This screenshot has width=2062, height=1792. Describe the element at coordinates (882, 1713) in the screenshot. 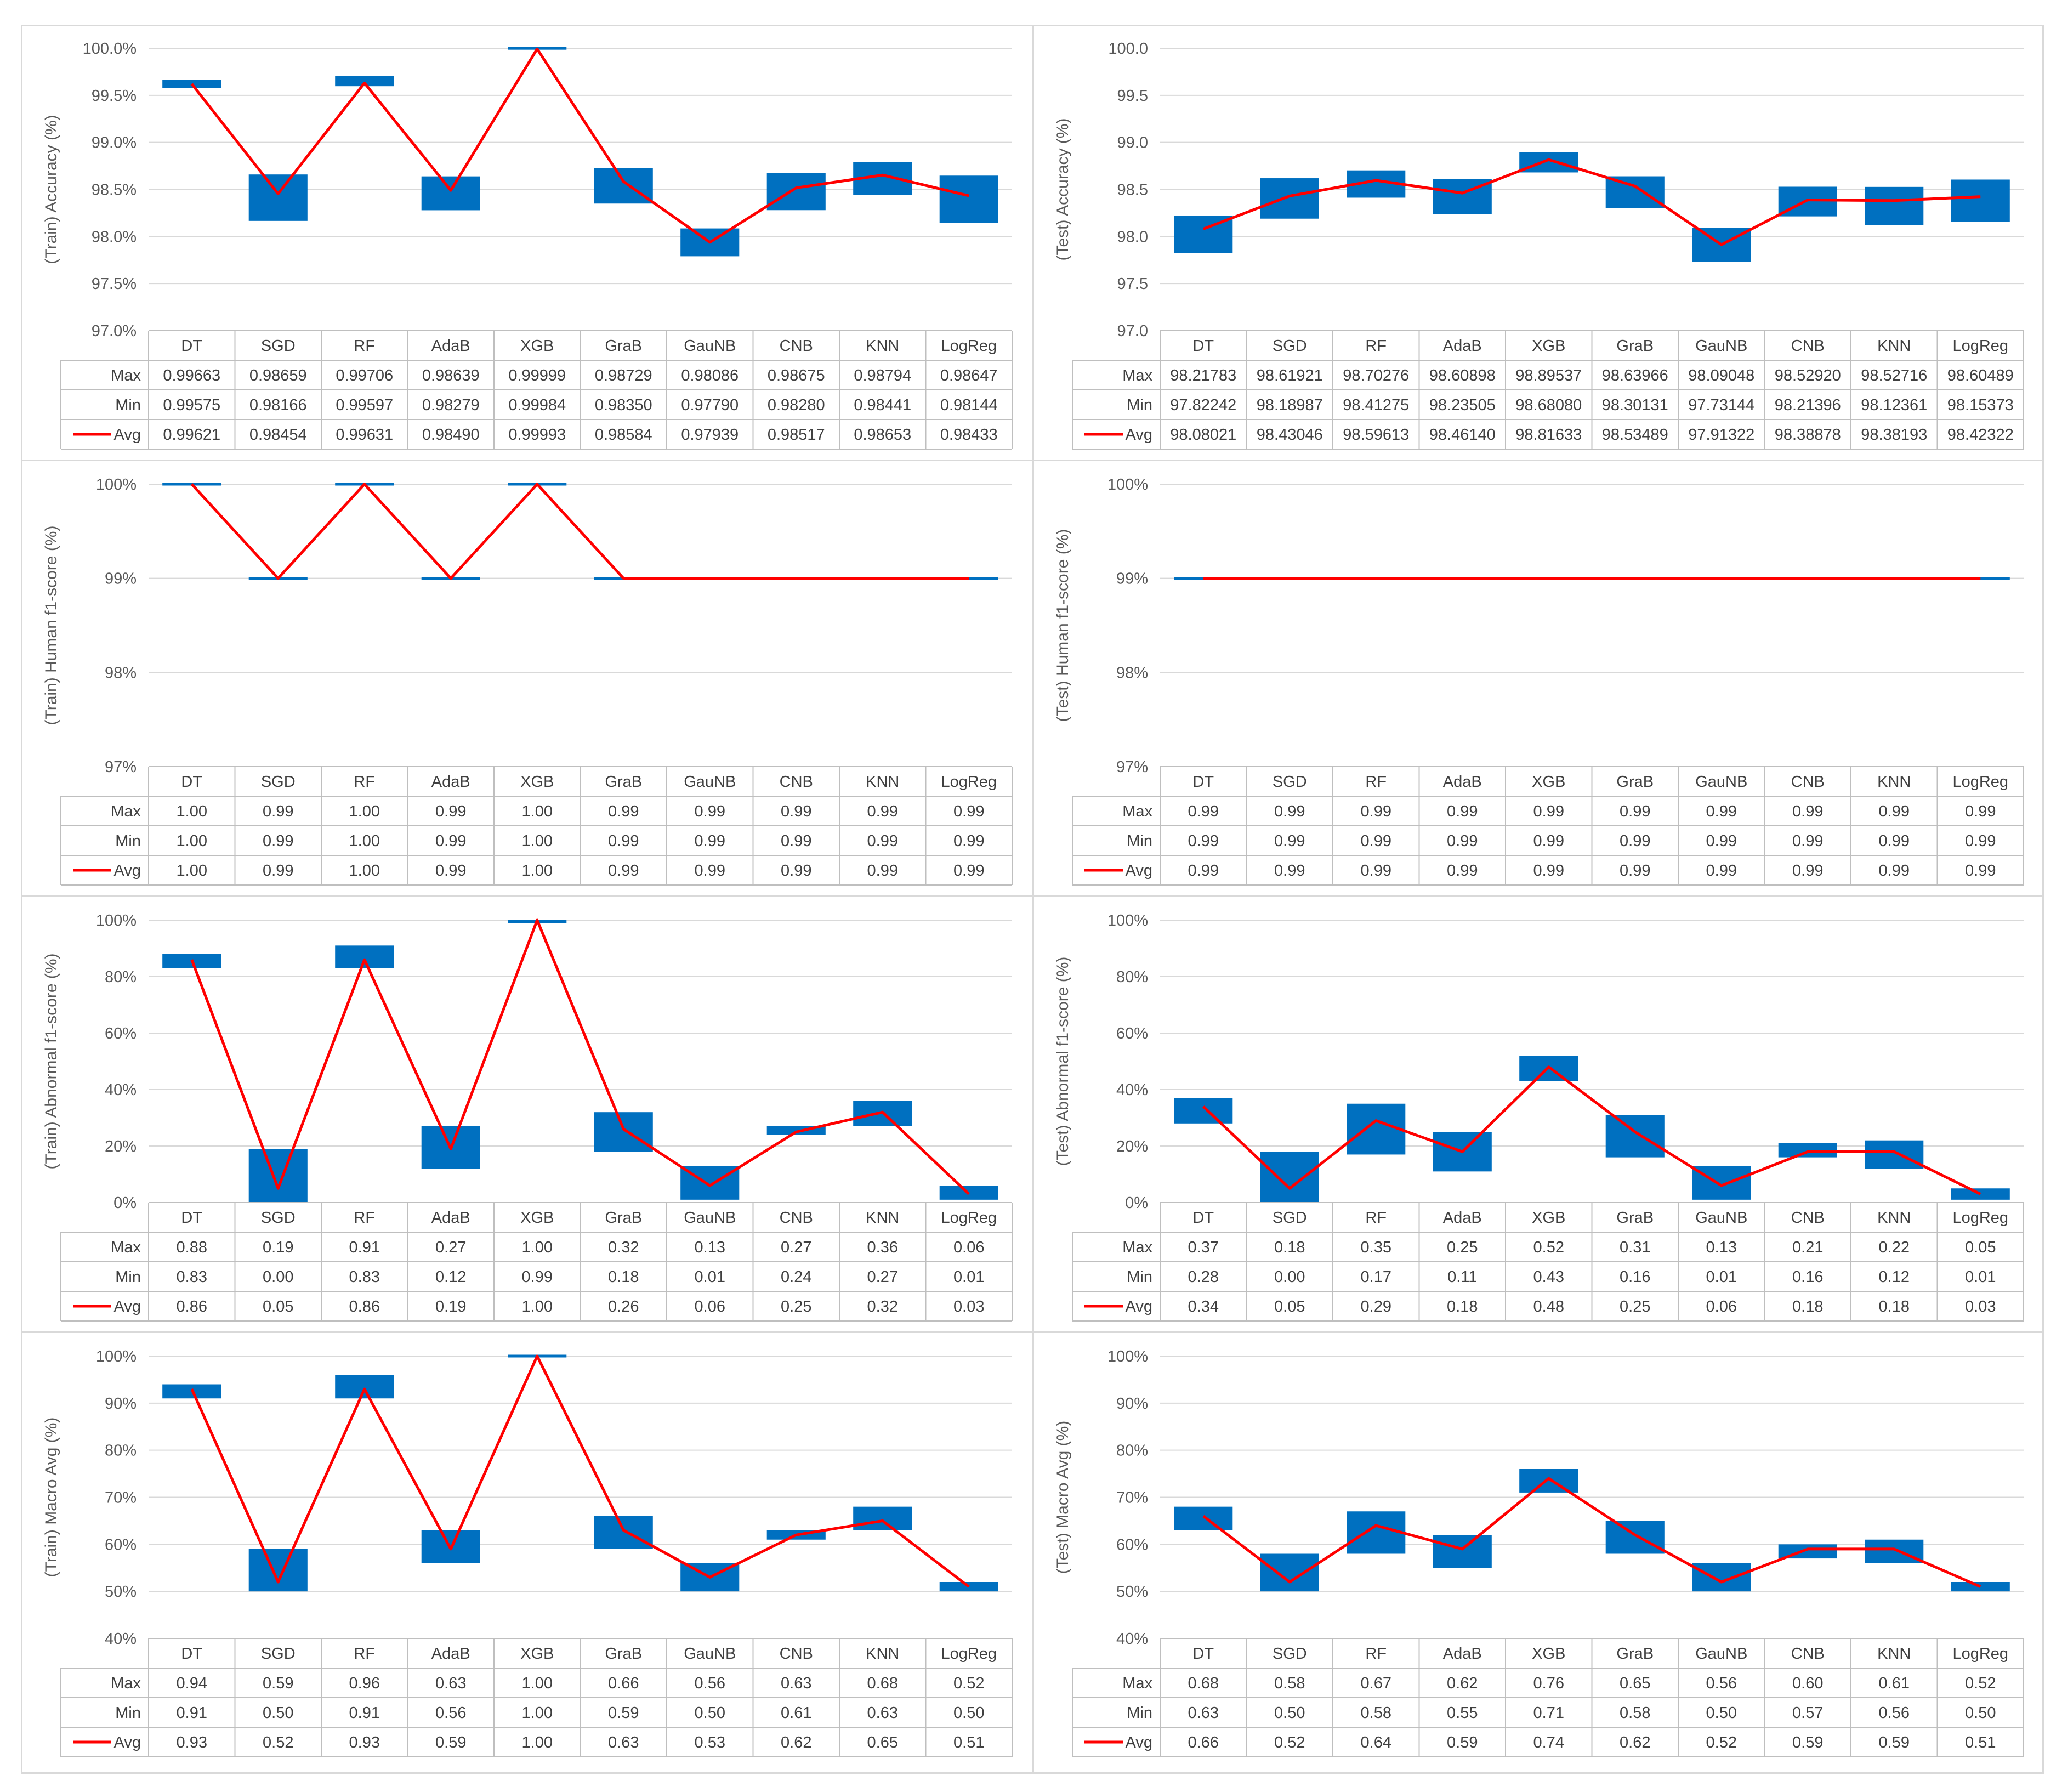

I see `cell-Min-KNN: 0.63` at that location.